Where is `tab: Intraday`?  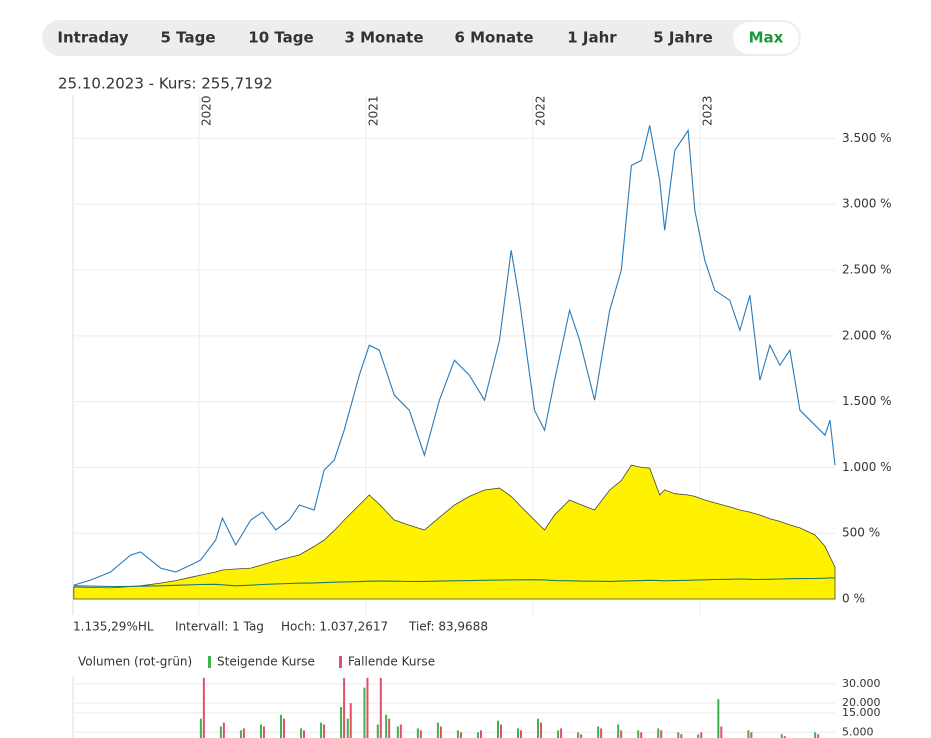
tab: Intraday is located at coordinates (92, 38).